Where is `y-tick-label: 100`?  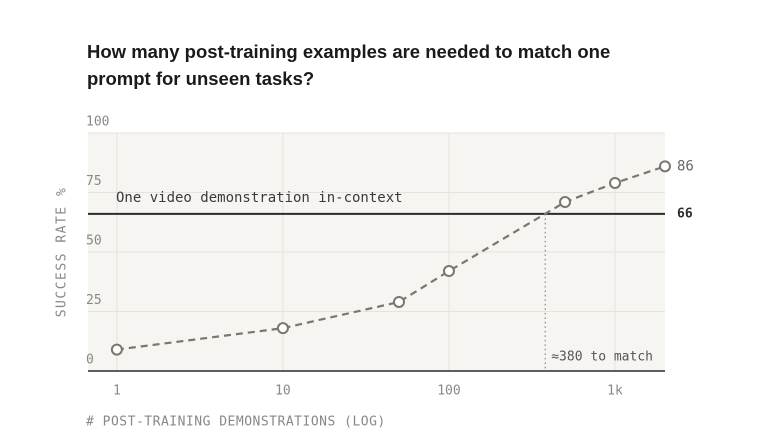
y-tick-label: 100 is located at coordinates (97, 122).